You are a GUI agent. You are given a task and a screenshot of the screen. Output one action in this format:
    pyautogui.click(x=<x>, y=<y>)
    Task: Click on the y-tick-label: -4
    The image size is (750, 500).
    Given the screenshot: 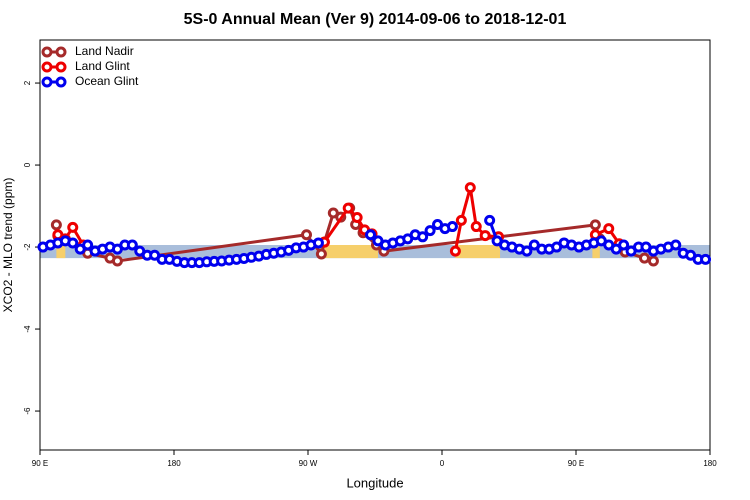 What is the action you would take?
    pyautogui.click(x=27, y=329)
    